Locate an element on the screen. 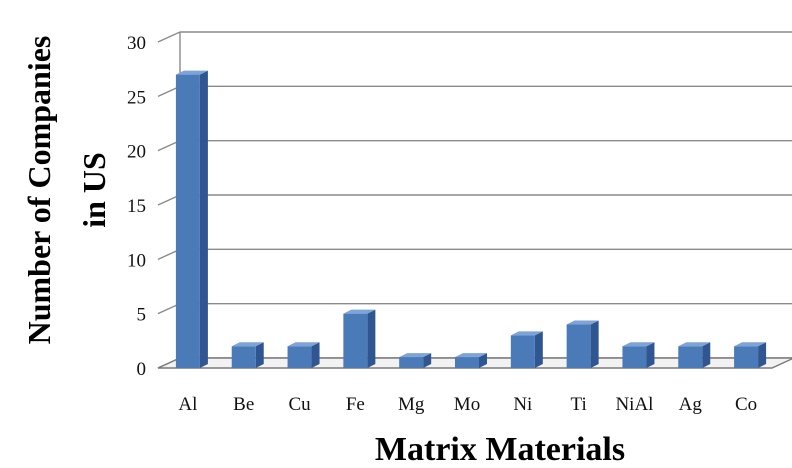  x-axis-title: Matrix Materials is located at coordinates (500, 449).